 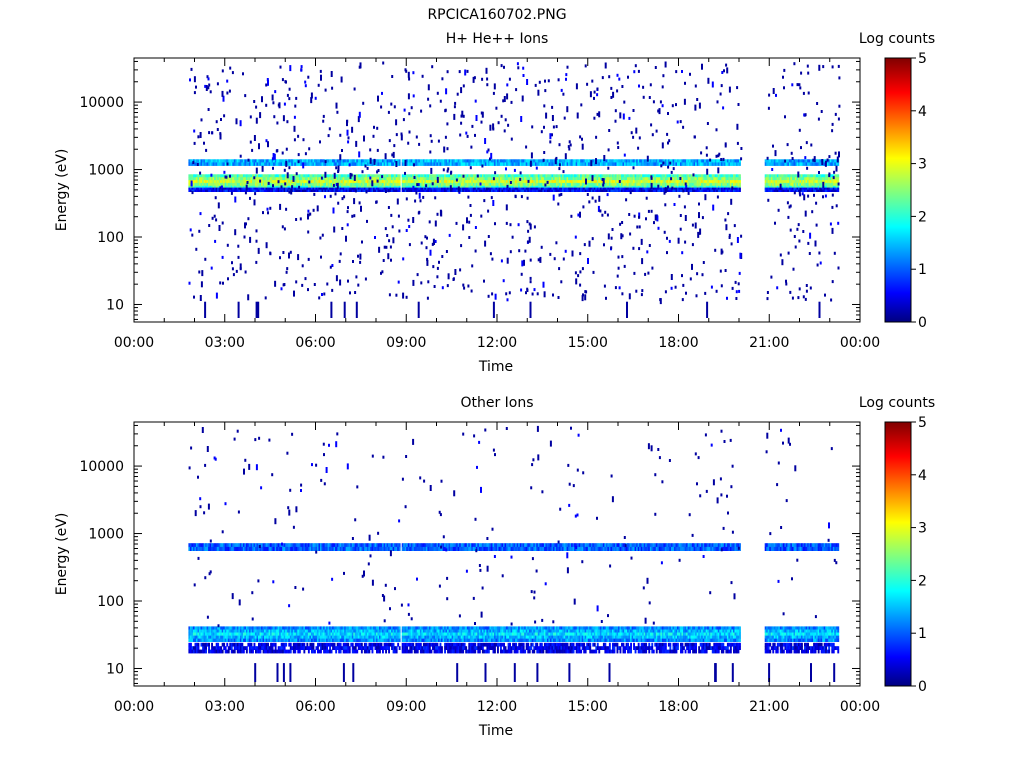 I want to click on panel-title: Other Ions, so click(x=496, y=403).